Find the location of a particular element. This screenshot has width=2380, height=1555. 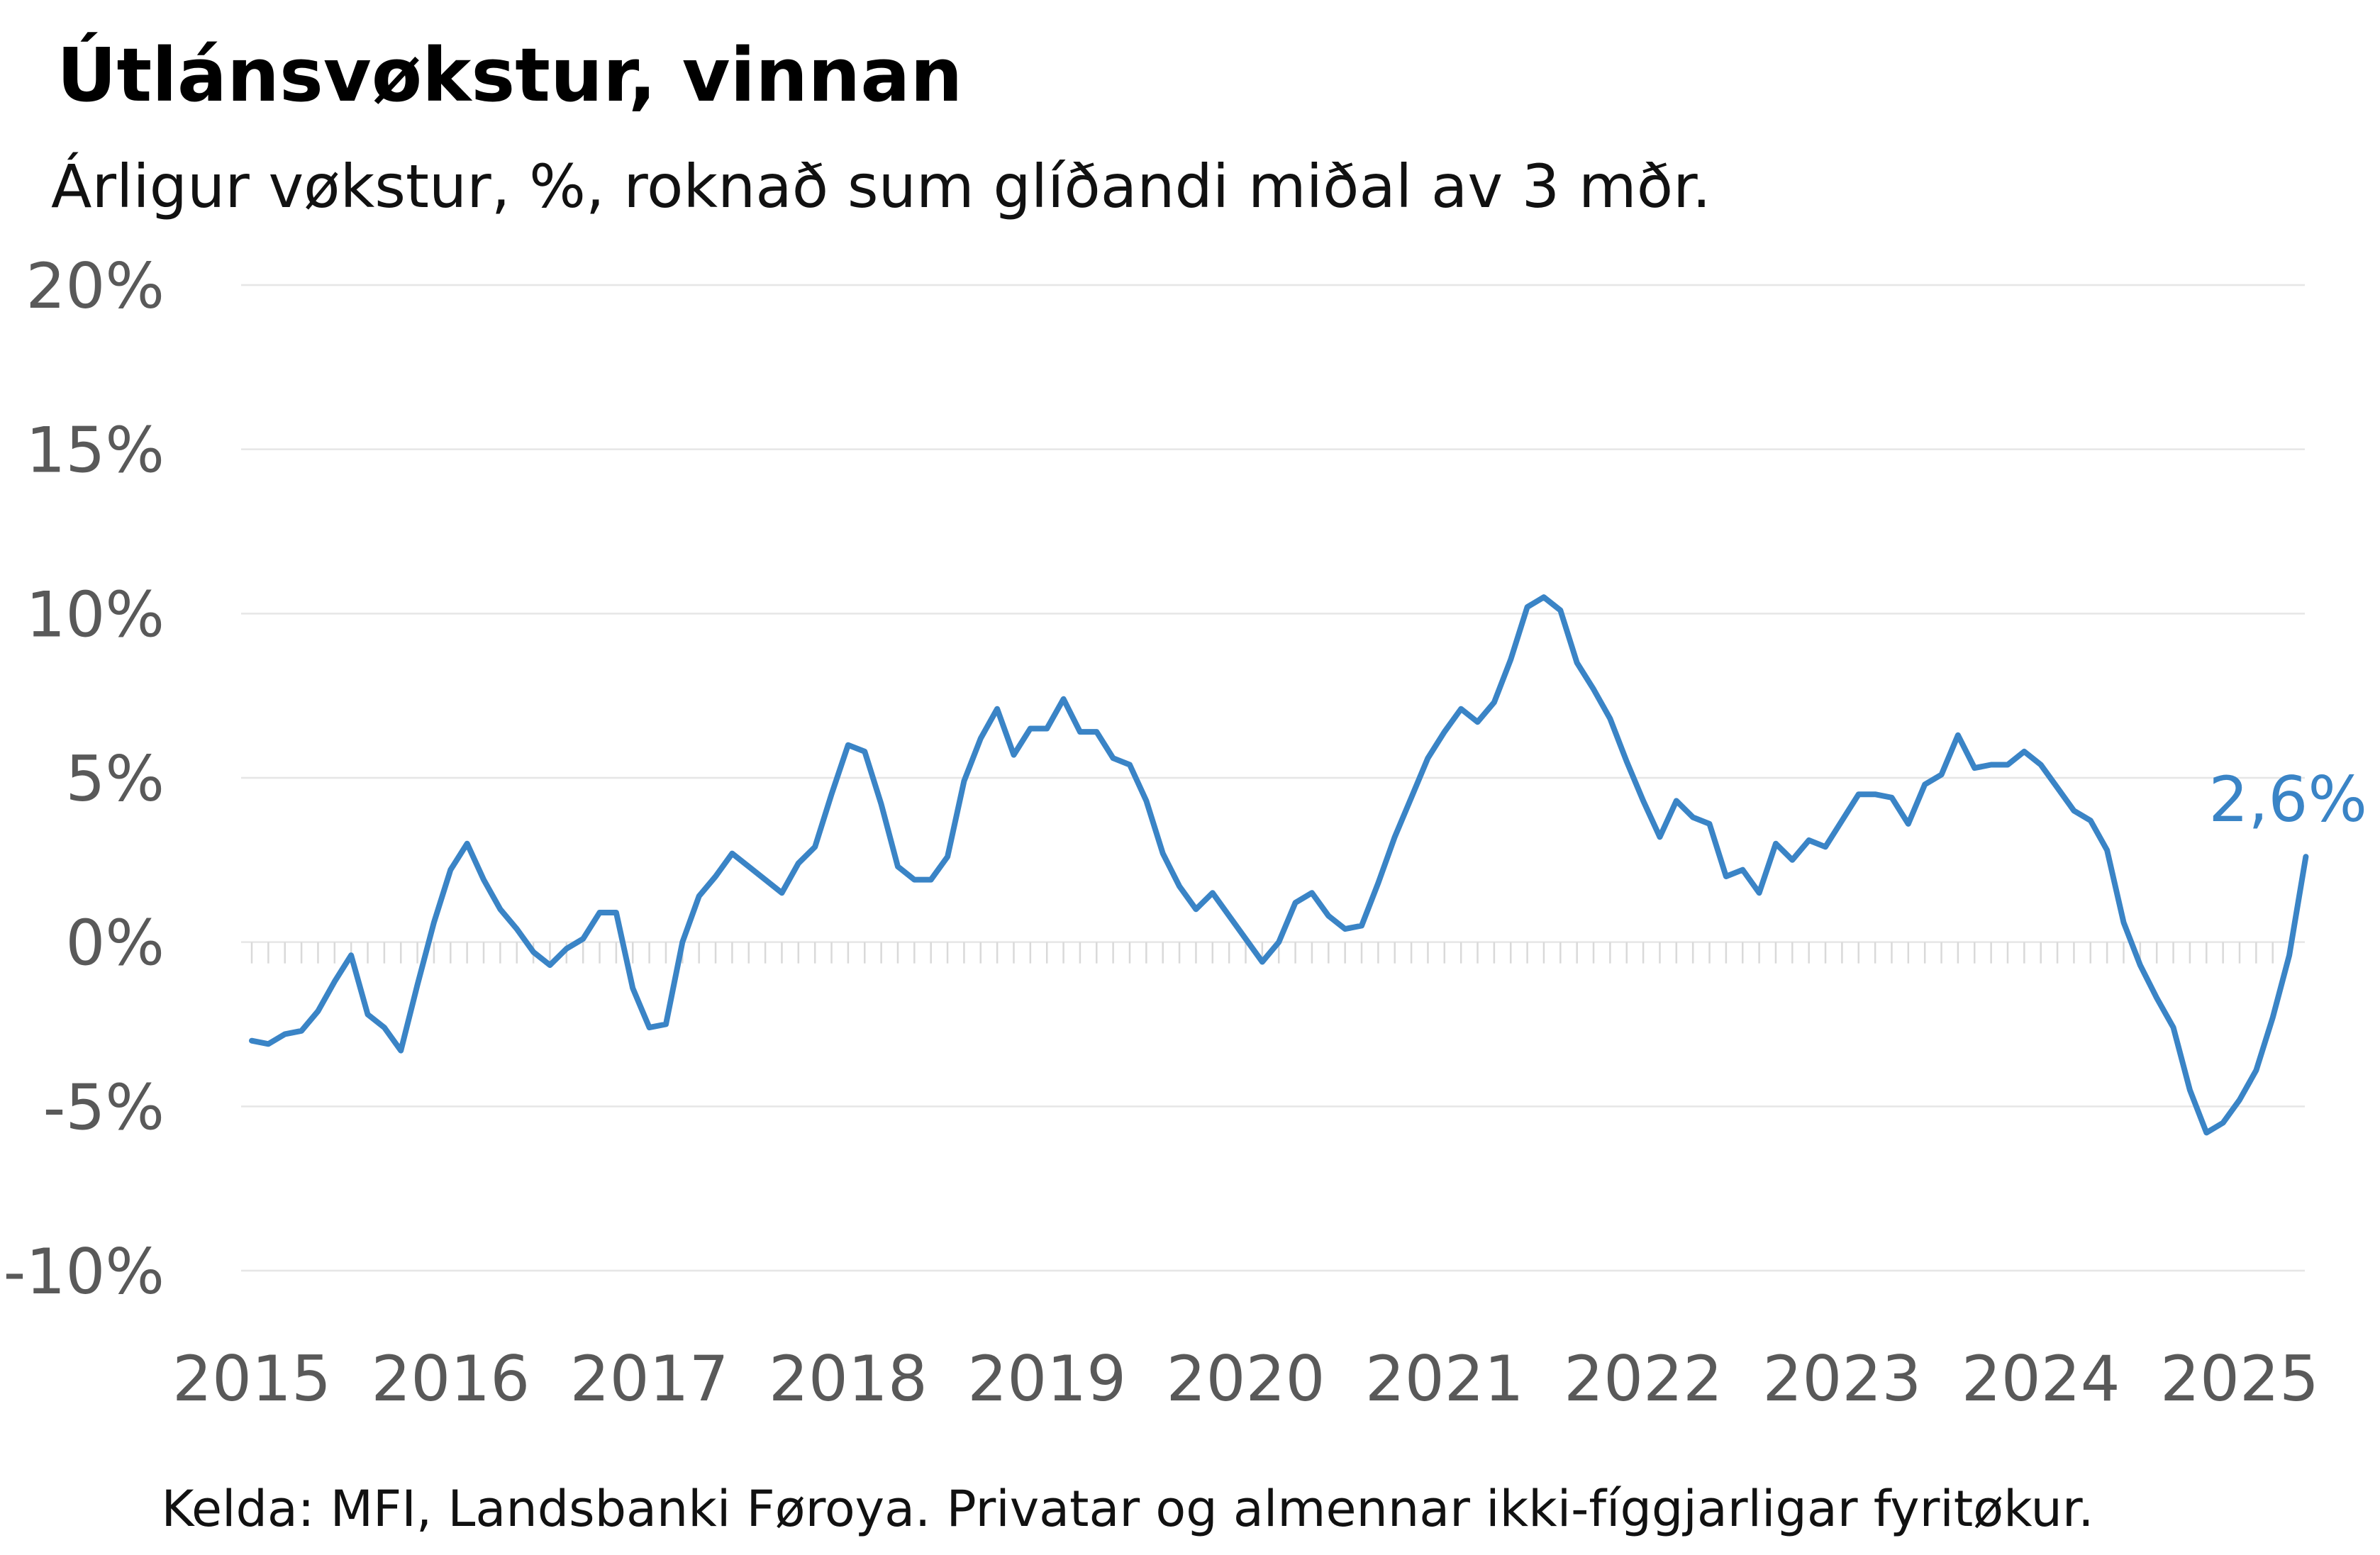

x-tick-label: 2023 is located at coordinates (1842, 1378).